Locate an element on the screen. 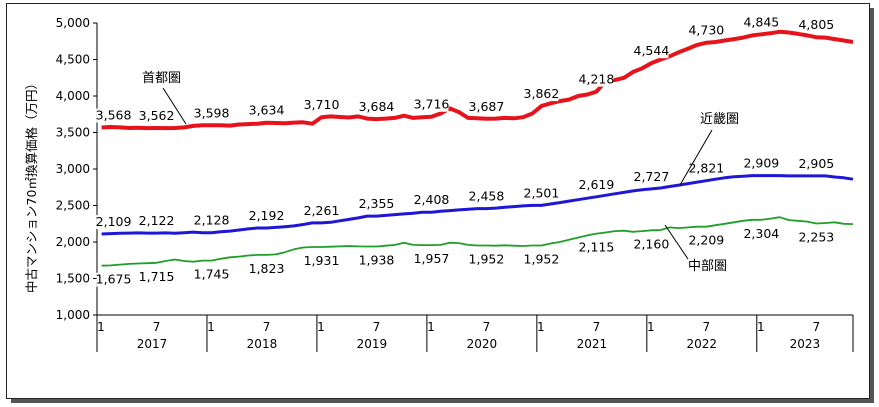  data-label: 1,957 is located at coordinates (432, 258).